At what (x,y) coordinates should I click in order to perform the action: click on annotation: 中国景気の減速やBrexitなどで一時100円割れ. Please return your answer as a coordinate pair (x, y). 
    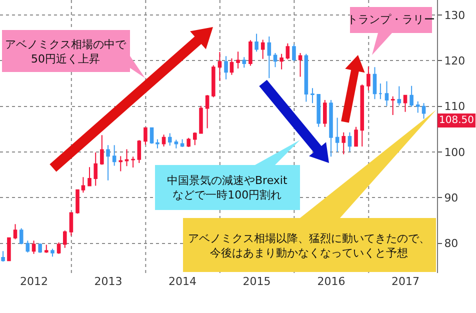
    Looking at the image, I should click on (227, 188).